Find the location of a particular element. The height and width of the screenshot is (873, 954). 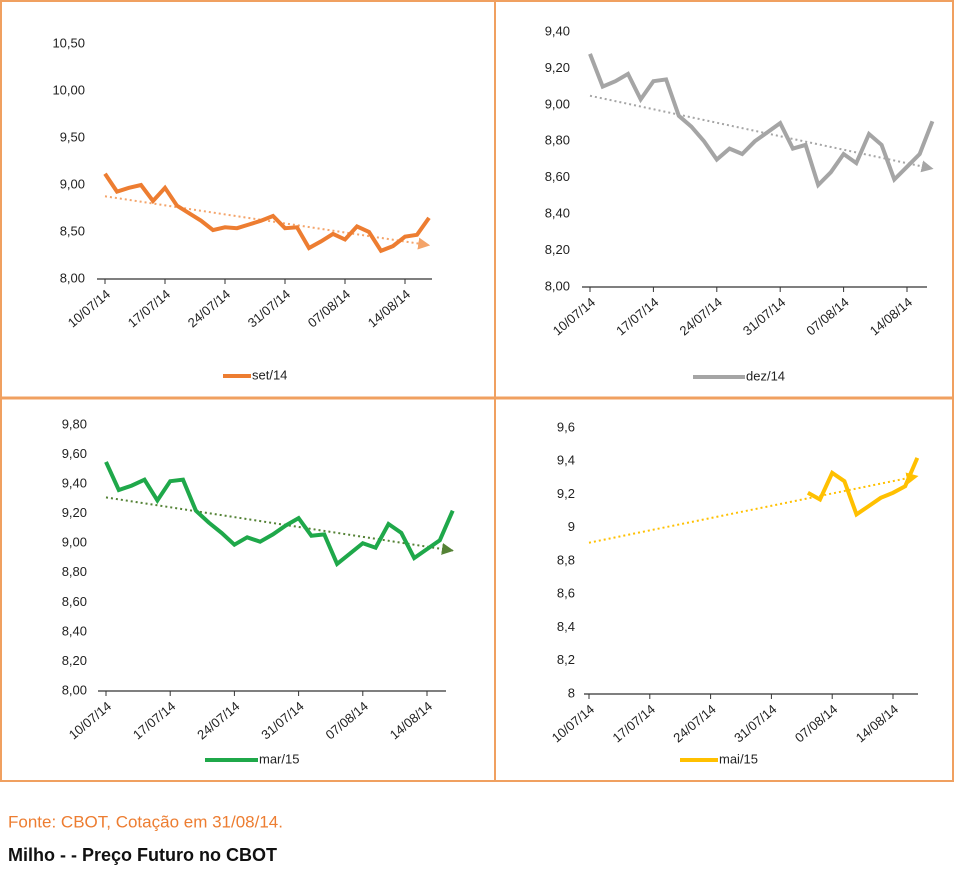

y-tick-label: 8 is located at coordinates (571, 692).